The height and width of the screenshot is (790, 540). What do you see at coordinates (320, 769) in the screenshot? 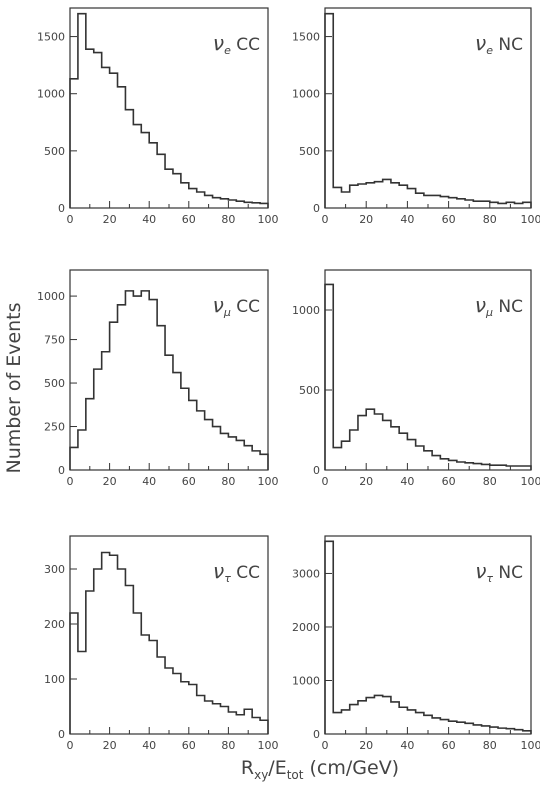
I see `x-axis-label: Rxy/Etot (cm/GeV)` at bounding box center [320, 769].